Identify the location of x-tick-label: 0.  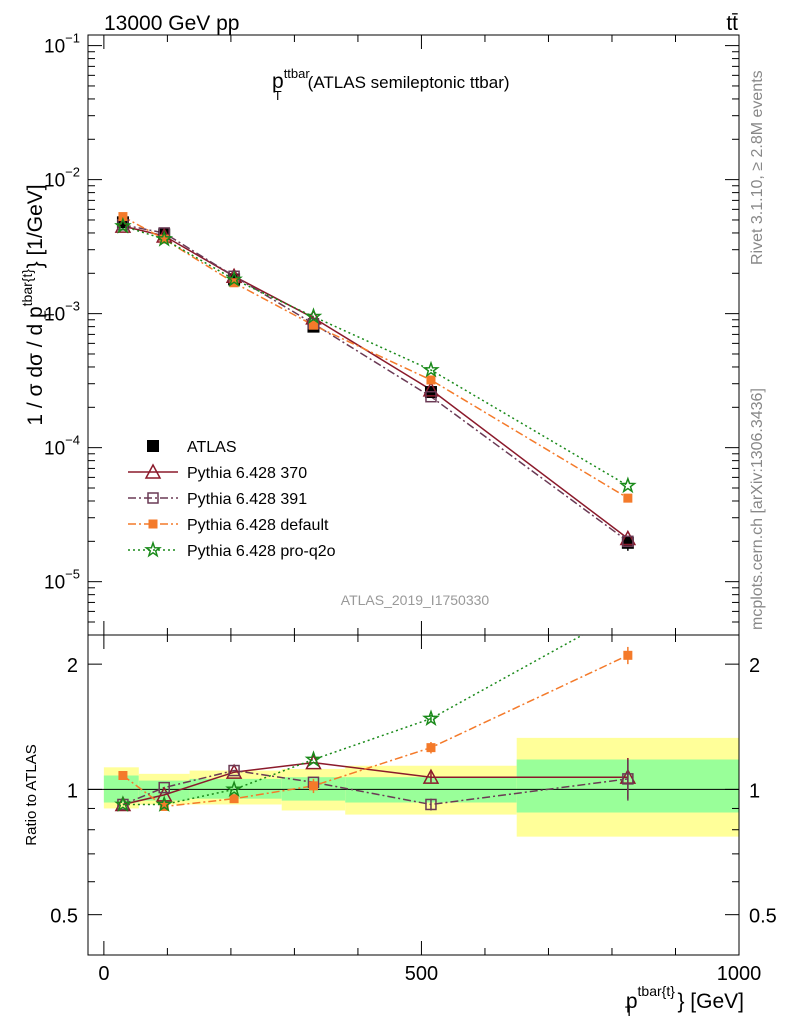
(103, 974).